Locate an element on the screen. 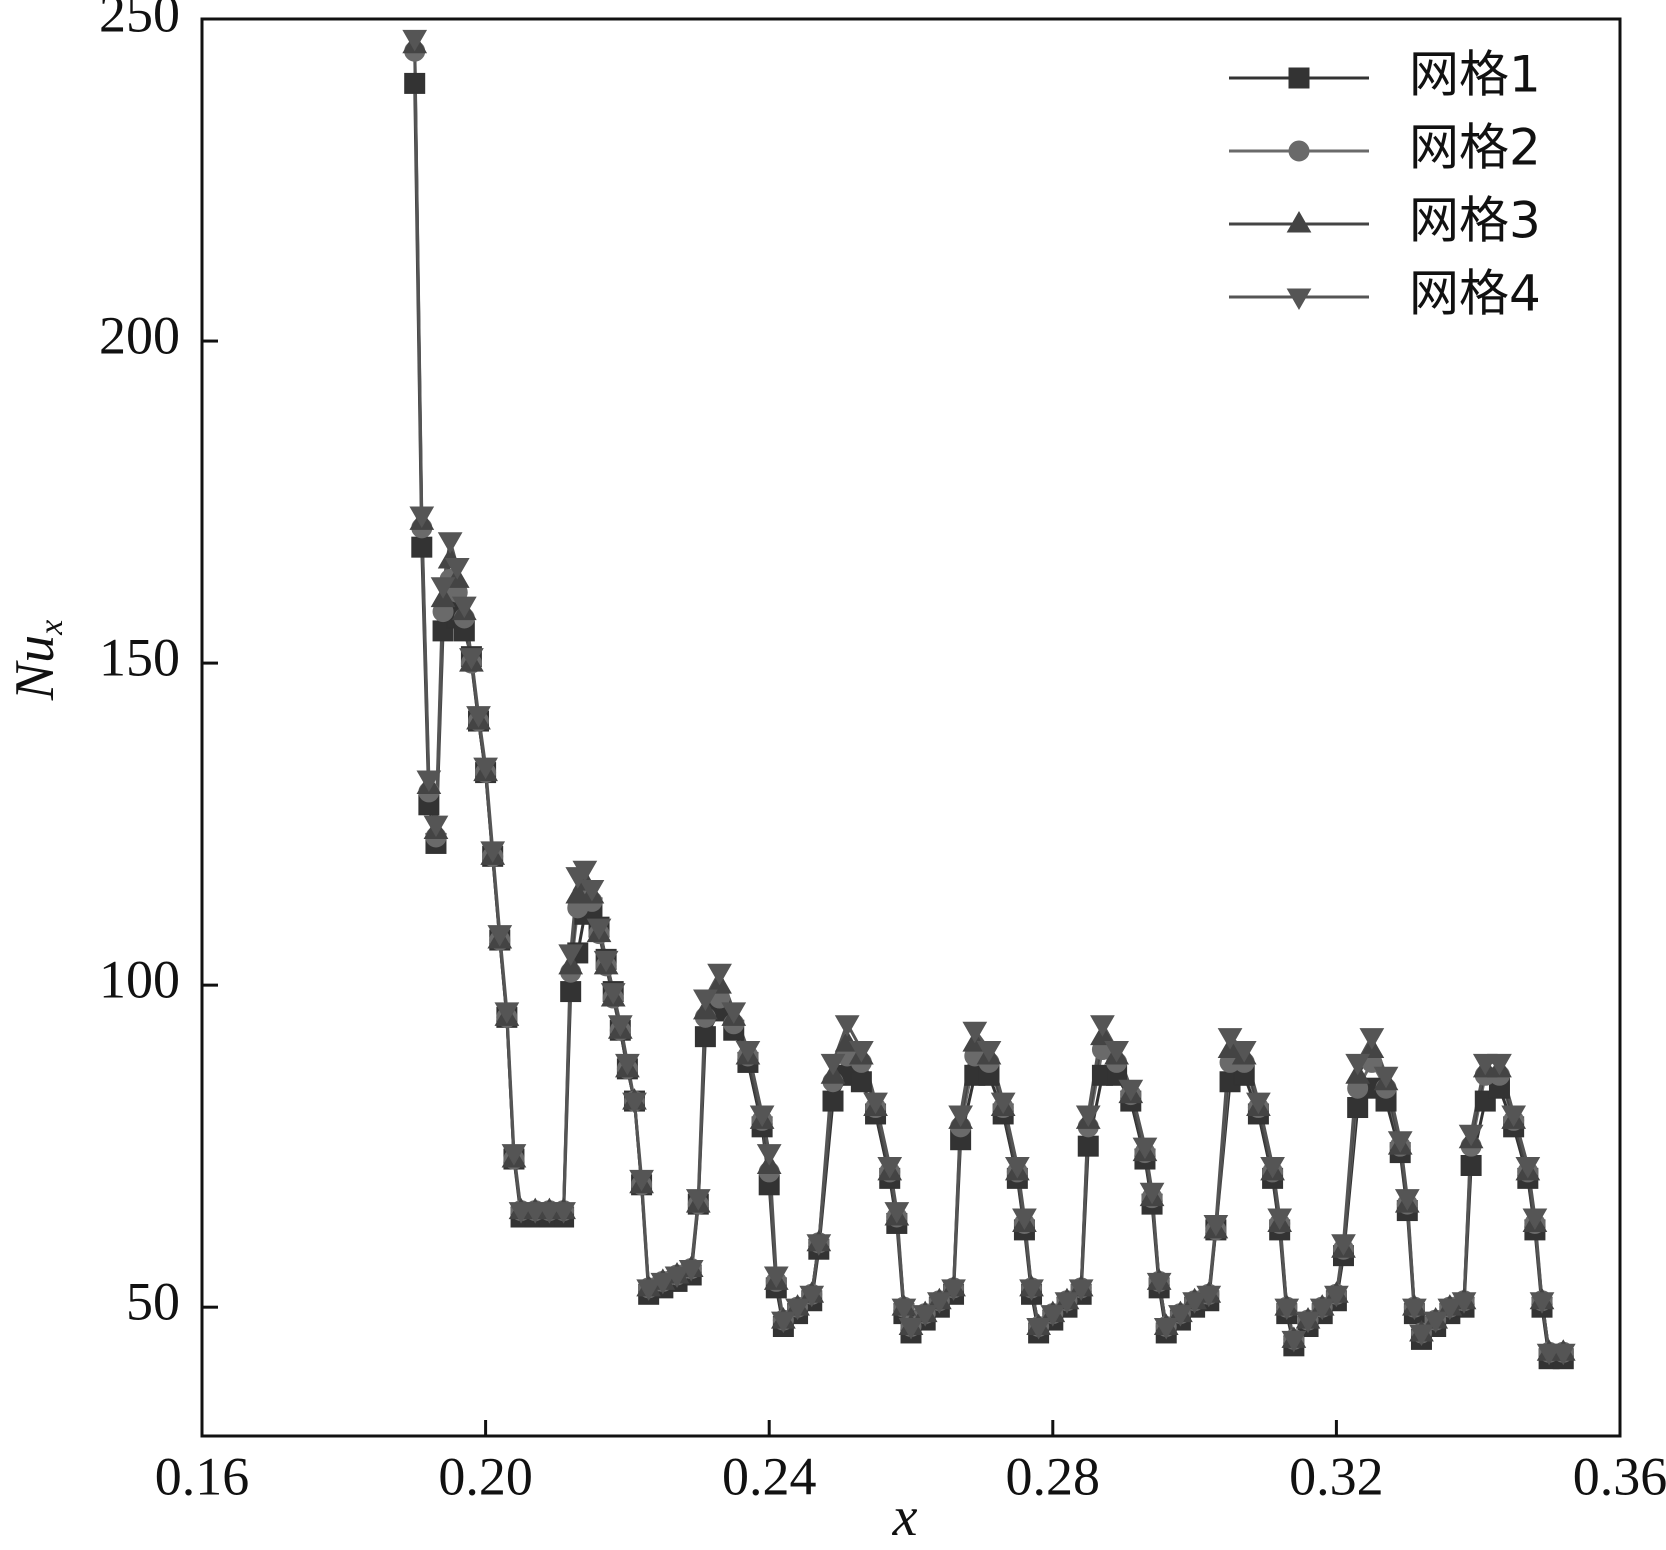 This screenshot has width=1666, height=1550. legend-label: 网格2 is located at coordinates (1475, 148).